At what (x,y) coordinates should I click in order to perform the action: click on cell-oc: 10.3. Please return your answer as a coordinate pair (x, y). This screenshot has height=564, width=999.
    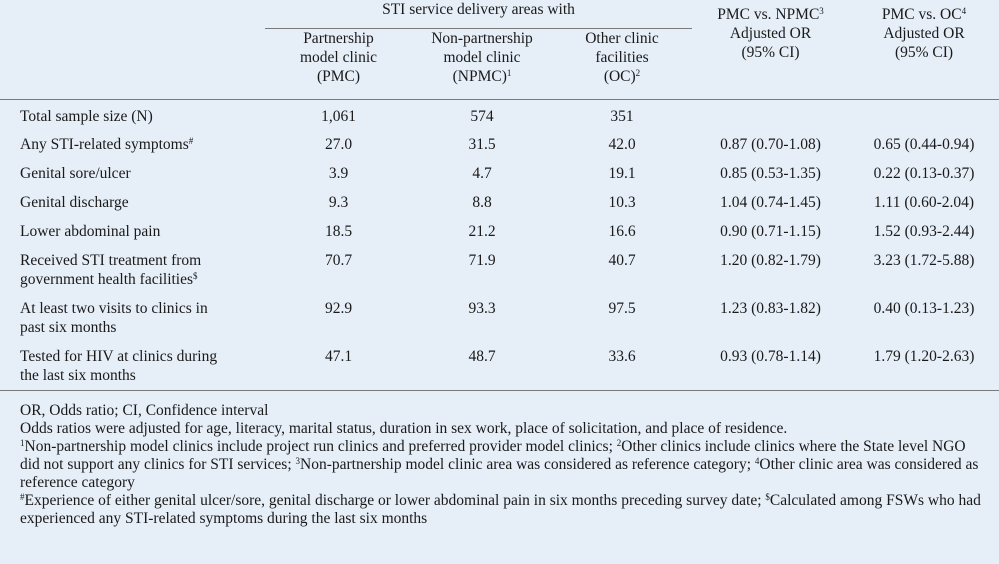
    Looking at the image, I should click on (622, 202).